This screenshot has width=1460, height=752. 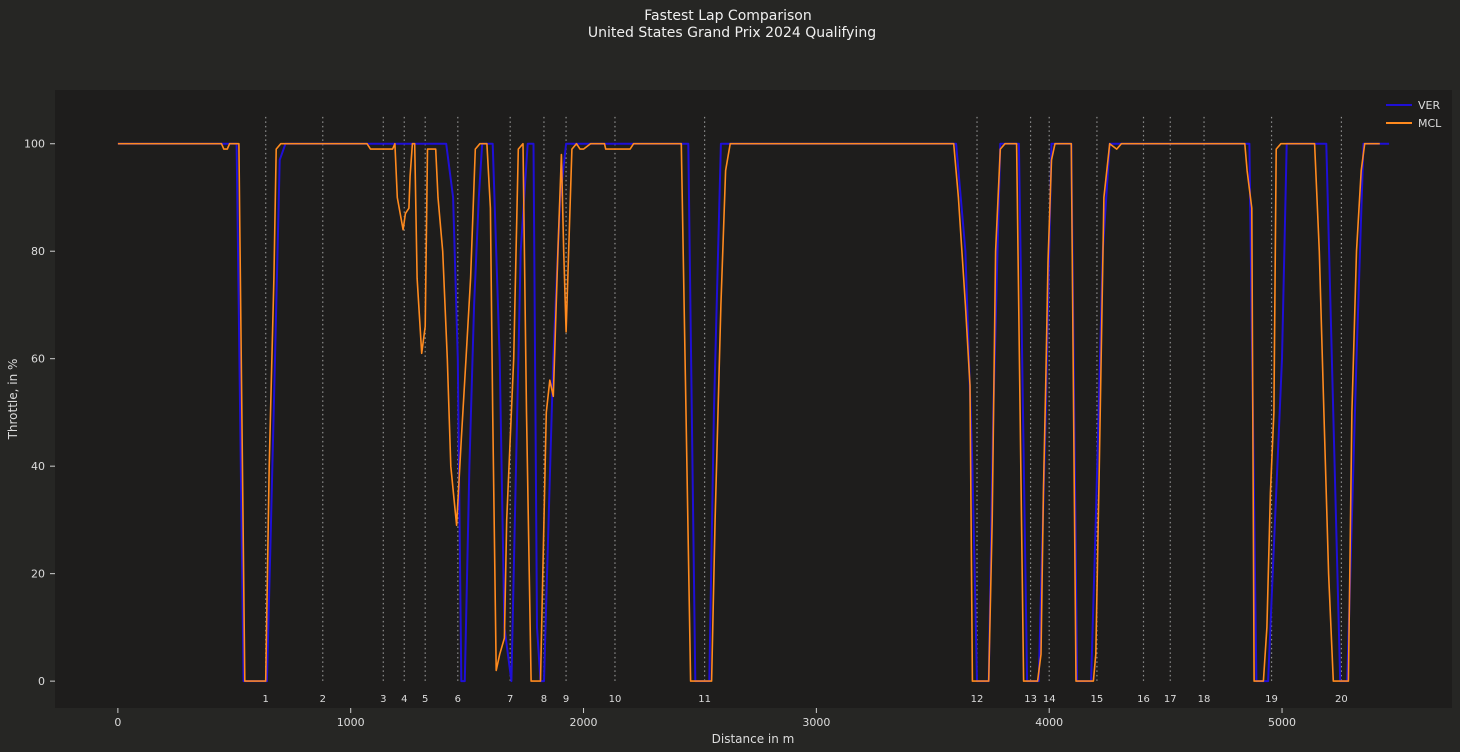 I want to click on x-axis-ticks: 0 1000 2000 3000 4000 5000, so click(x=705, y=718).